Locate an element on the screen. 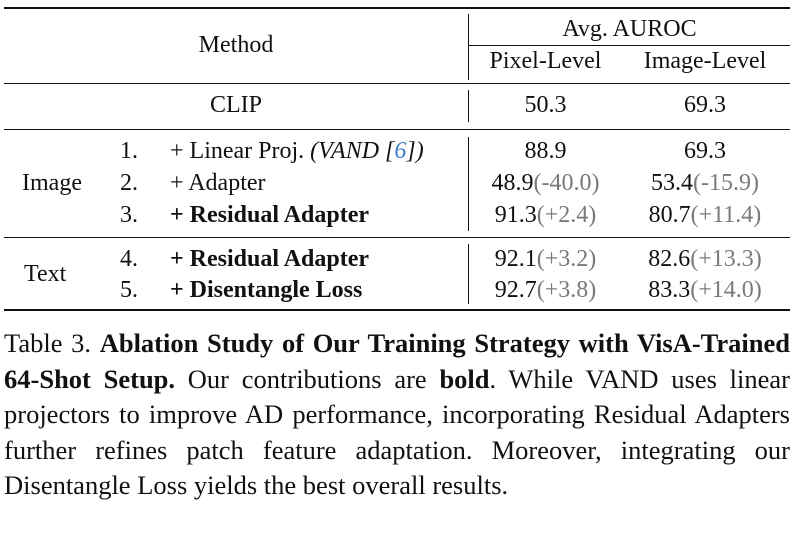 This screenshot has width=794, height=540. row-pixel: 91.3(+2.4) is located at coordinates (545, 215).